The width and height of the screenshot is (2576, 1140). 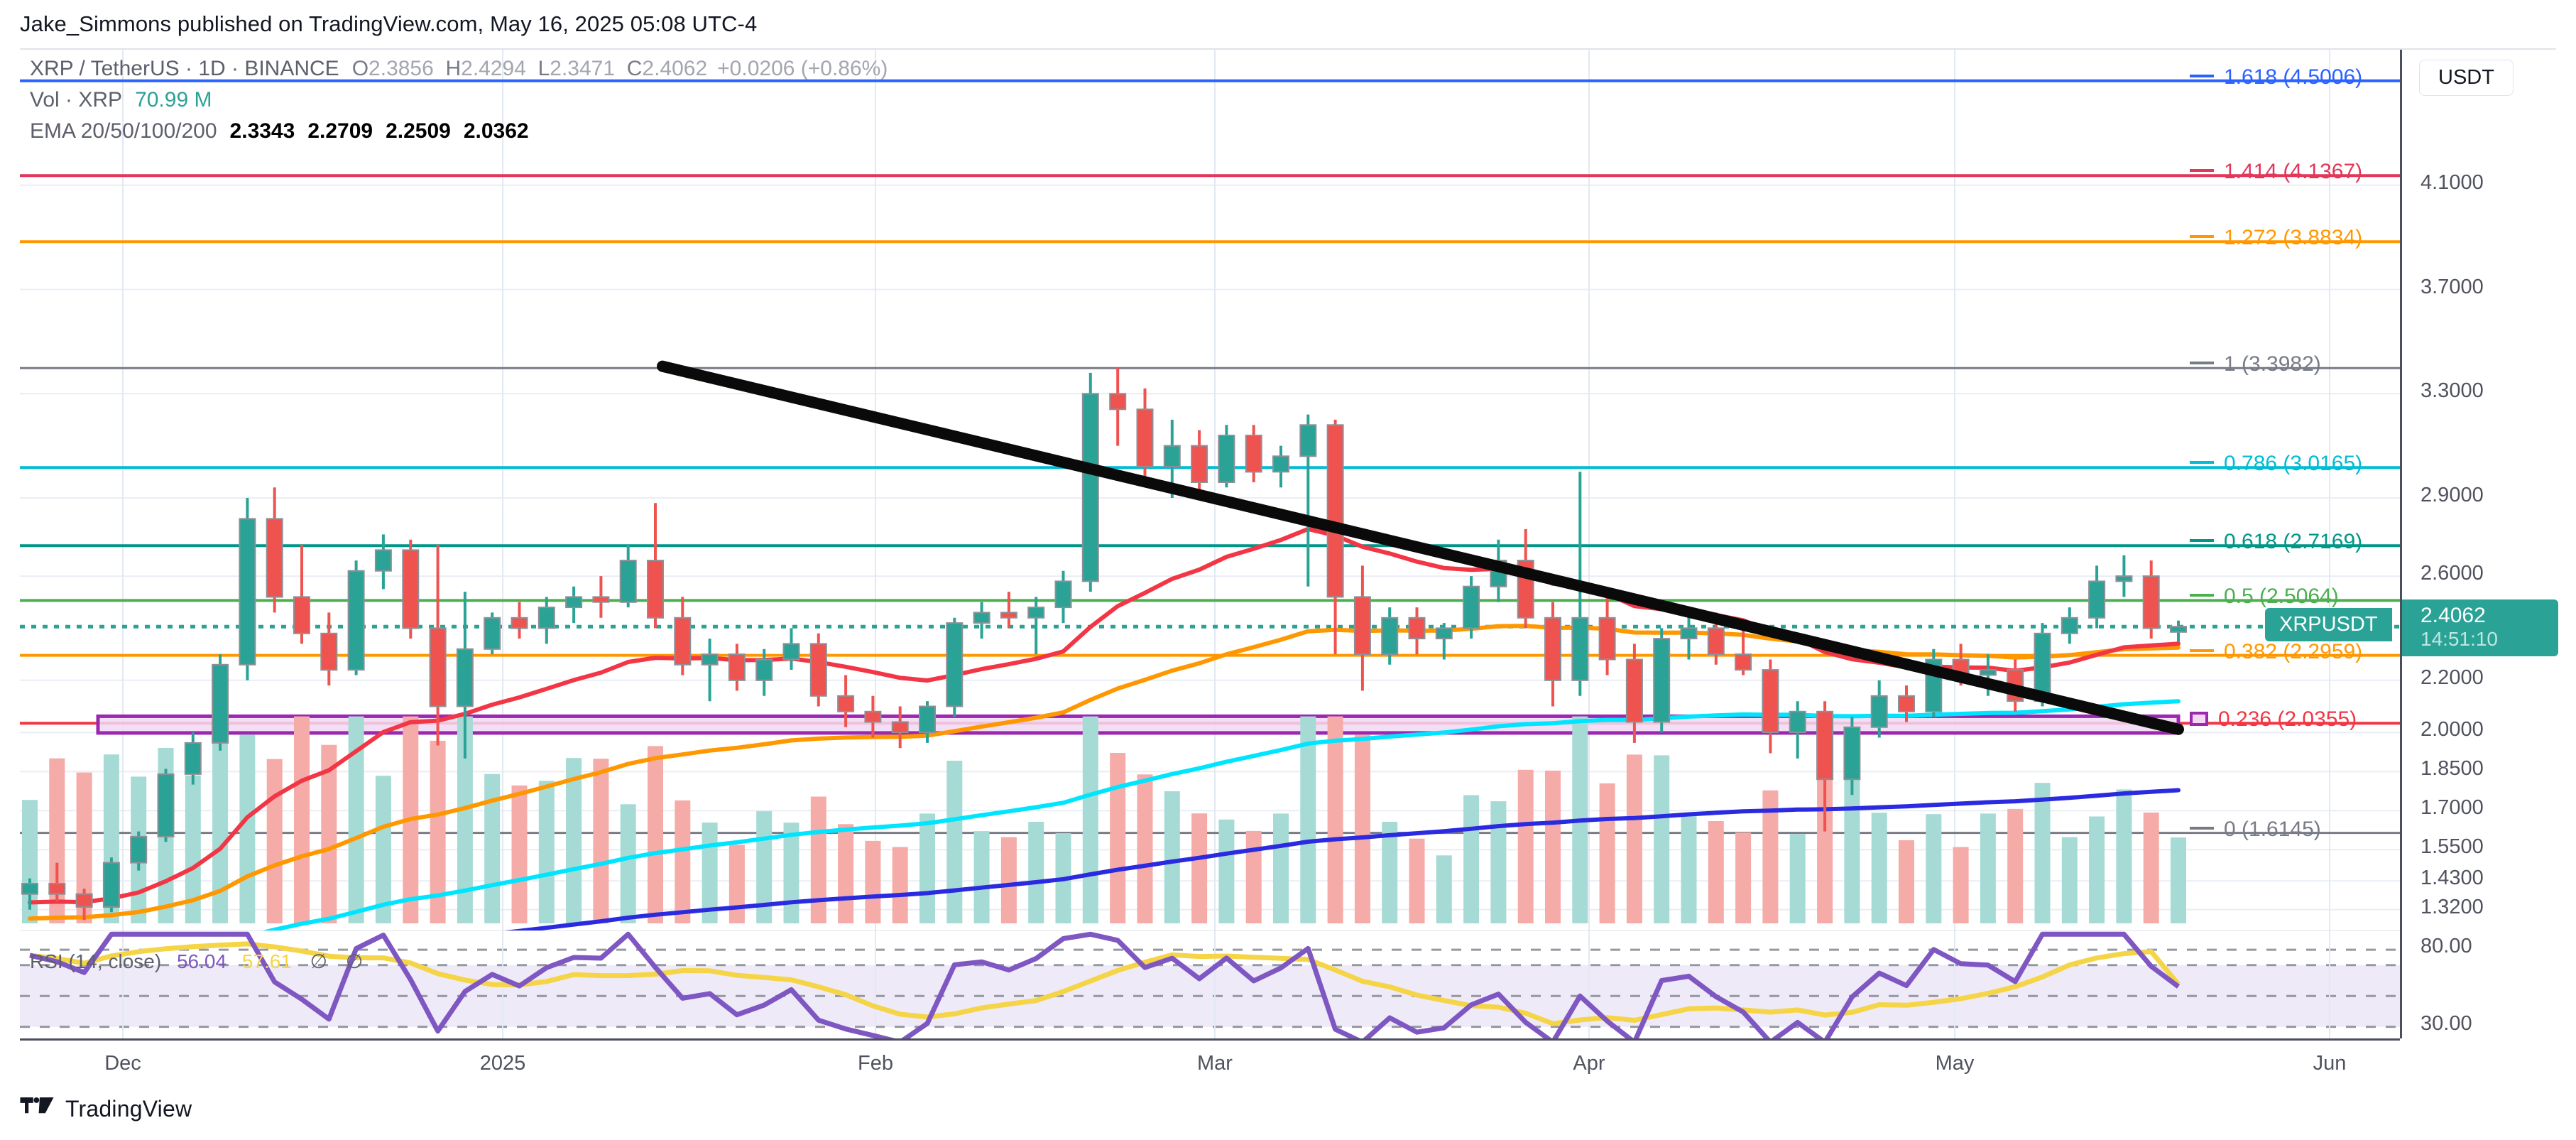 I want to click on fib-level-label: 0.5 (2.5064), so click(x=2264, y=597).